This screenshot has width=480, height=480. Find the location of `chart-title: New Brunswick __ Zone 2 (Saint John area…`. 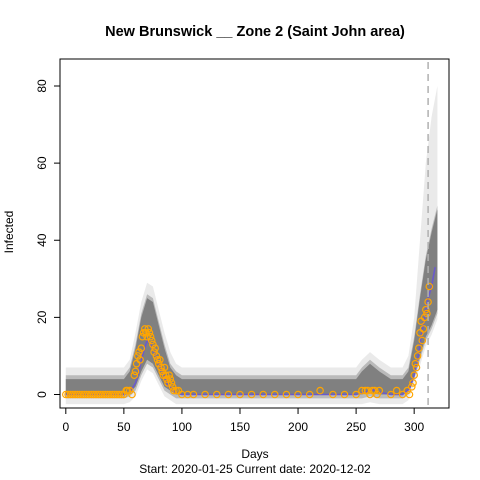

chart-title: New Brunswick __ Zone 2 (Saint John area… is located at coordinates (255, 32).